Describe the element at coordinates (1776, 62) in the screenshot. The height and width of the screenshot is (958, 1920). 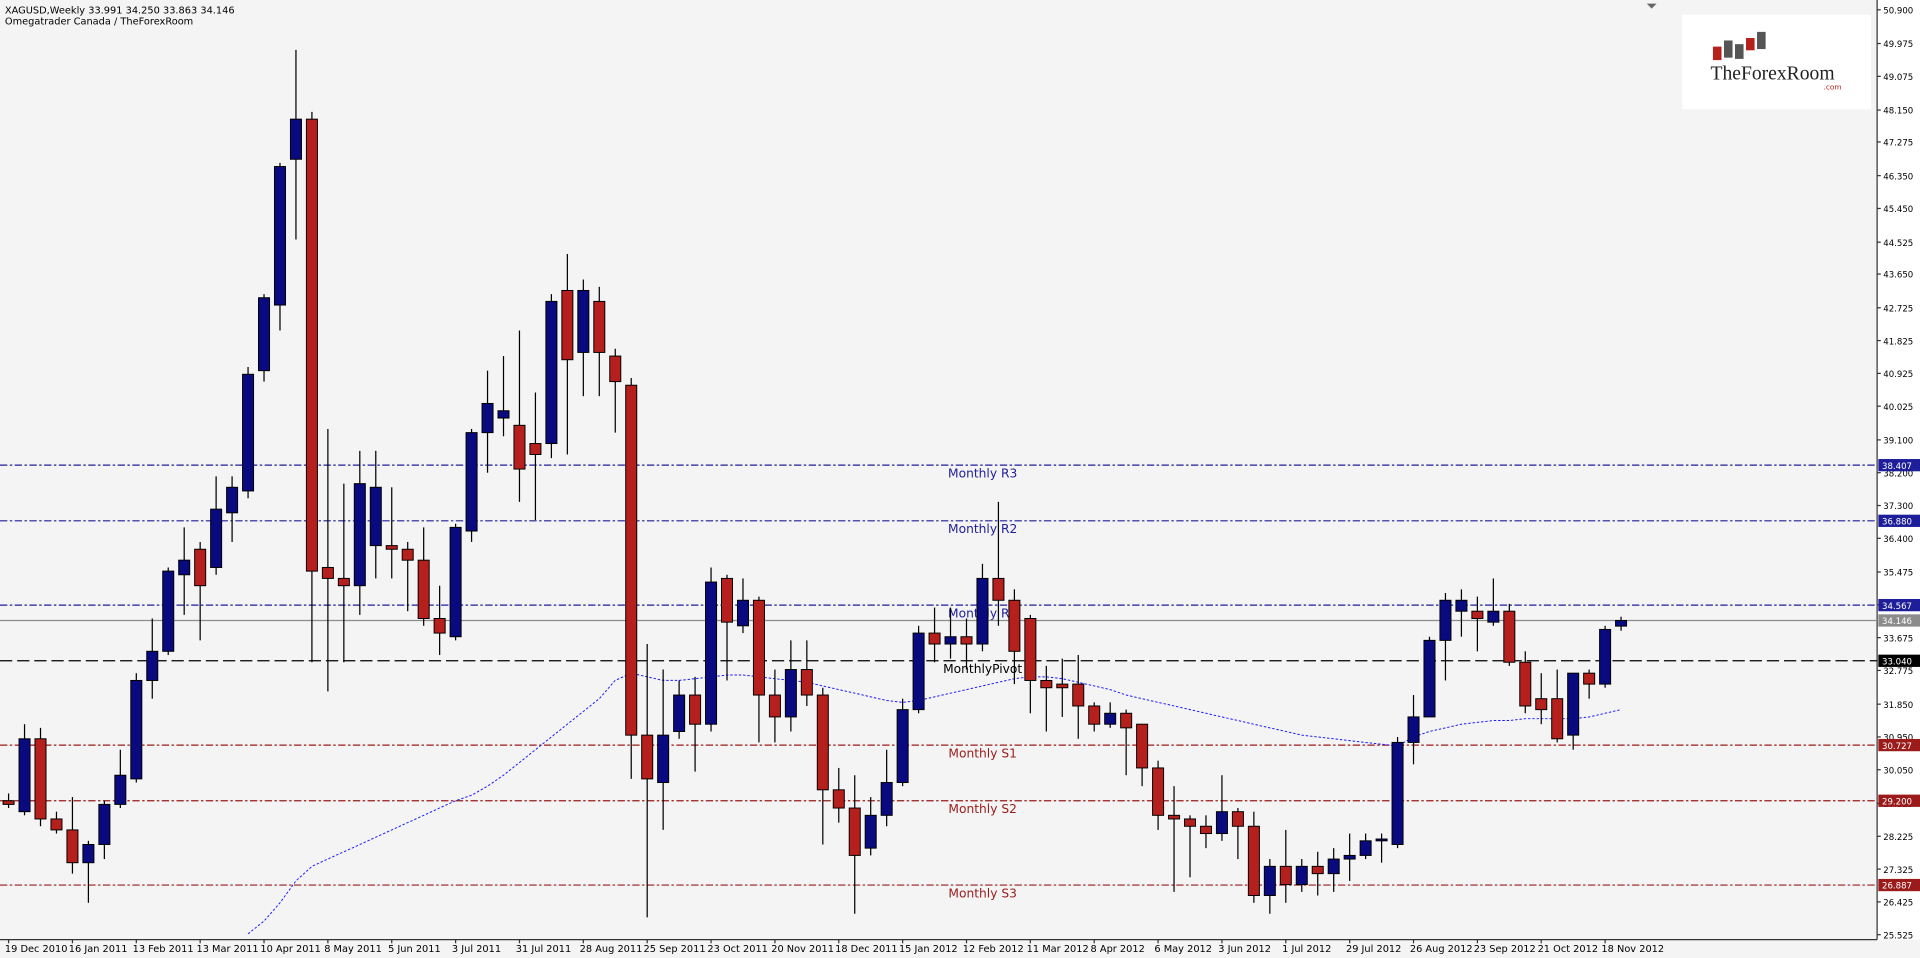
I see `logo-box` at that location.